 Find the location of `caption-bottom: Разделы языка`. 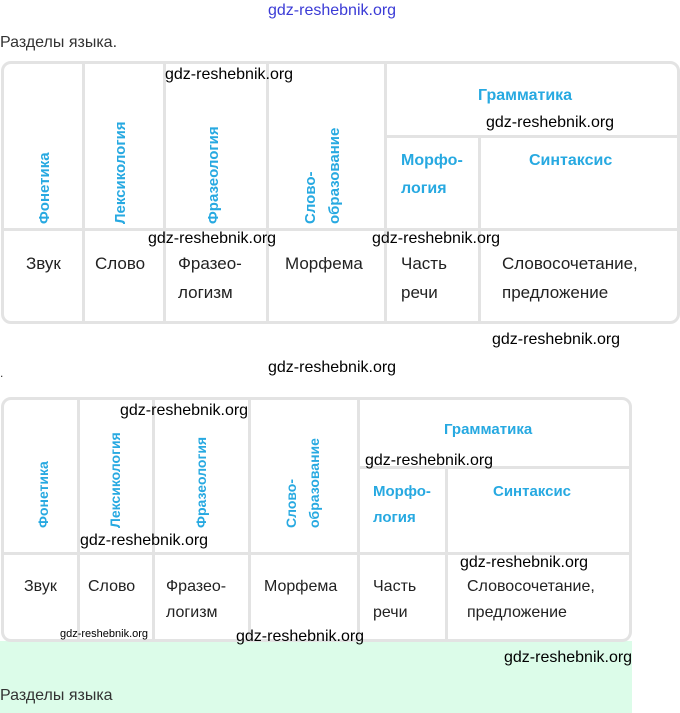

caption-bottom: Разделы языка is located at coordinates (56, 695).